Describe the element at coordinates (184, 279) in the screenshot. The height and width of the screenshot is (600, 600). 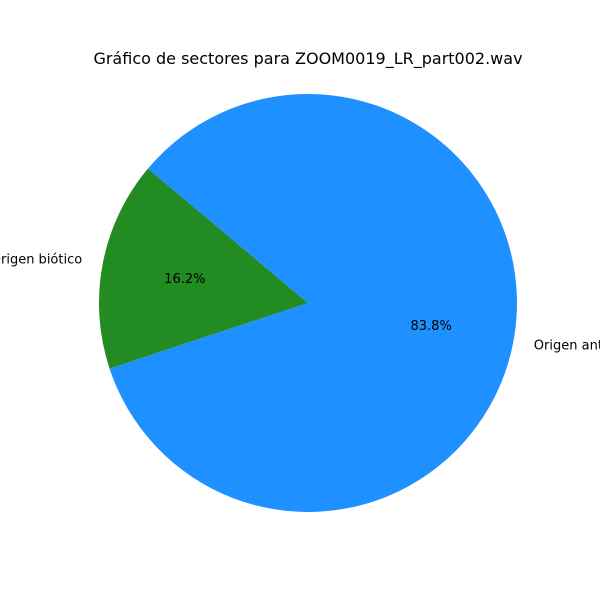
I see `pie-percent-label: 16.2%` at that location.